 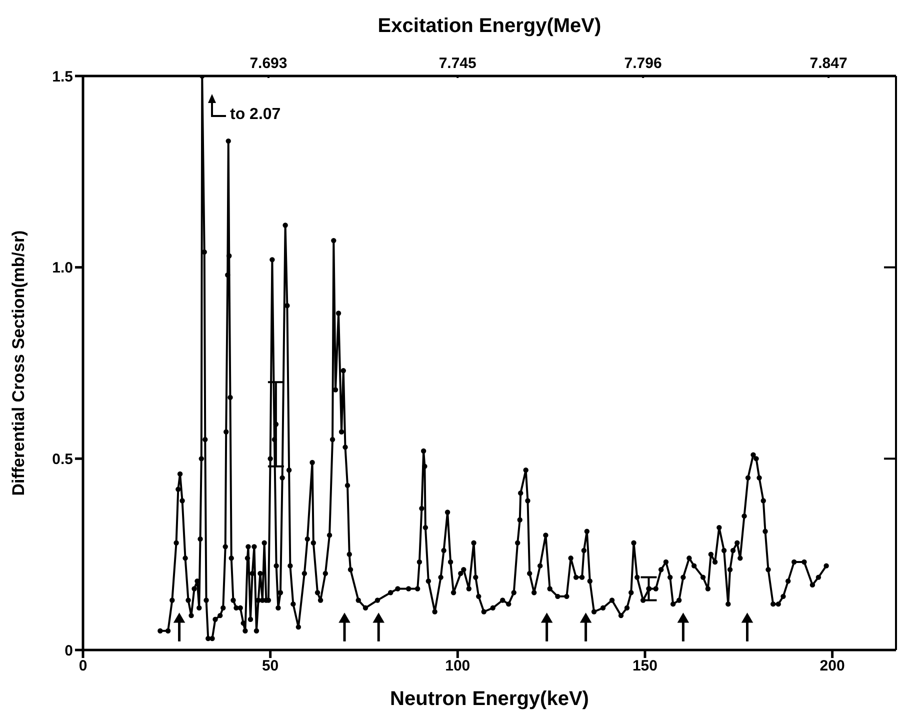 I want to click on y-axis-title: Differential Cross Section(mb/sr), so click(x=18, y=363).